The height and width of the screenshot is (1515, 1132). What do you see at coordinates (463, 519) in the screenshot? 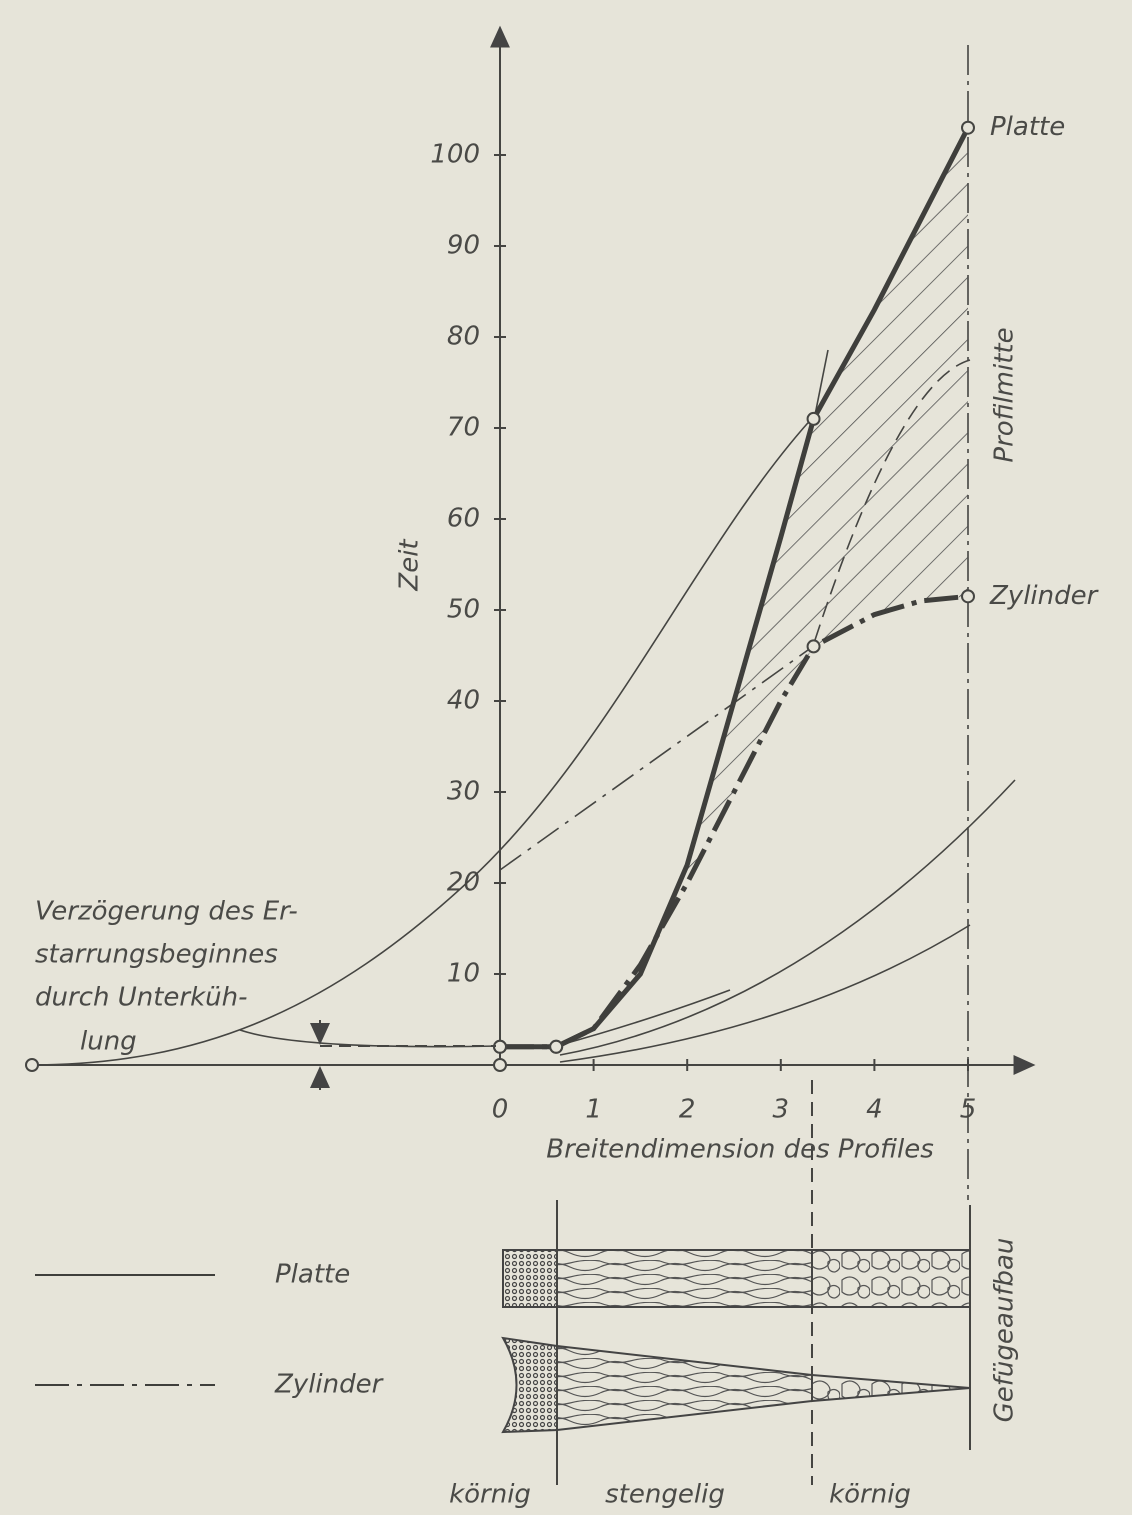
I see `y-tick-label: 60` at bounding box center [463, 519].